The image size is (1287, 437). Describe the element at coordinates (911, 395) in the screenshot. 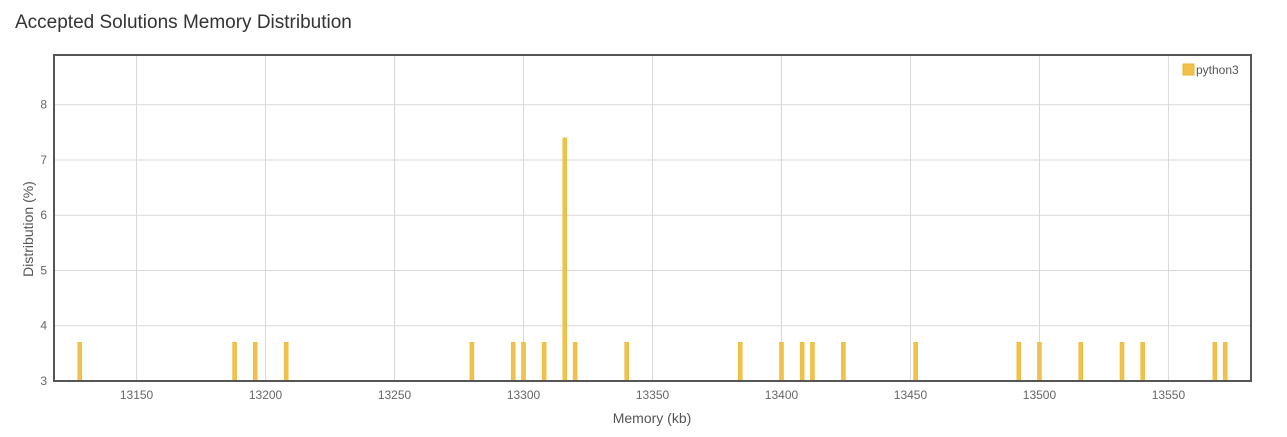

I see `x-tick-label: 13450` at that location.